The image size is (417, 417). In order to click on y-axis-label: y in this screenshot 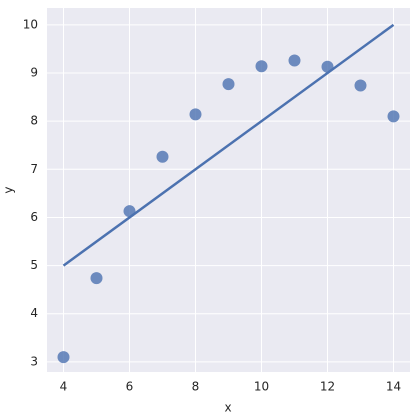, I will do `click(9, 189)`.